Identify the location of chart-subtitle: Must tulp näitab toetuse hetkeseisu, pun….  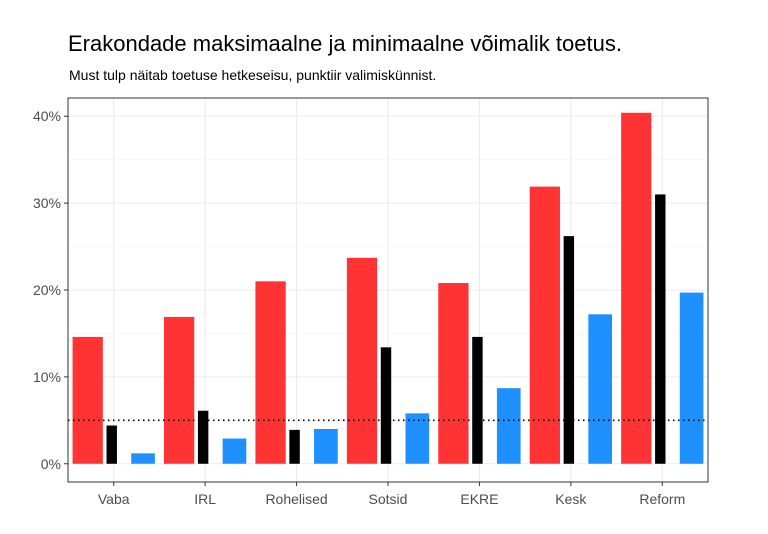
(253, 75).